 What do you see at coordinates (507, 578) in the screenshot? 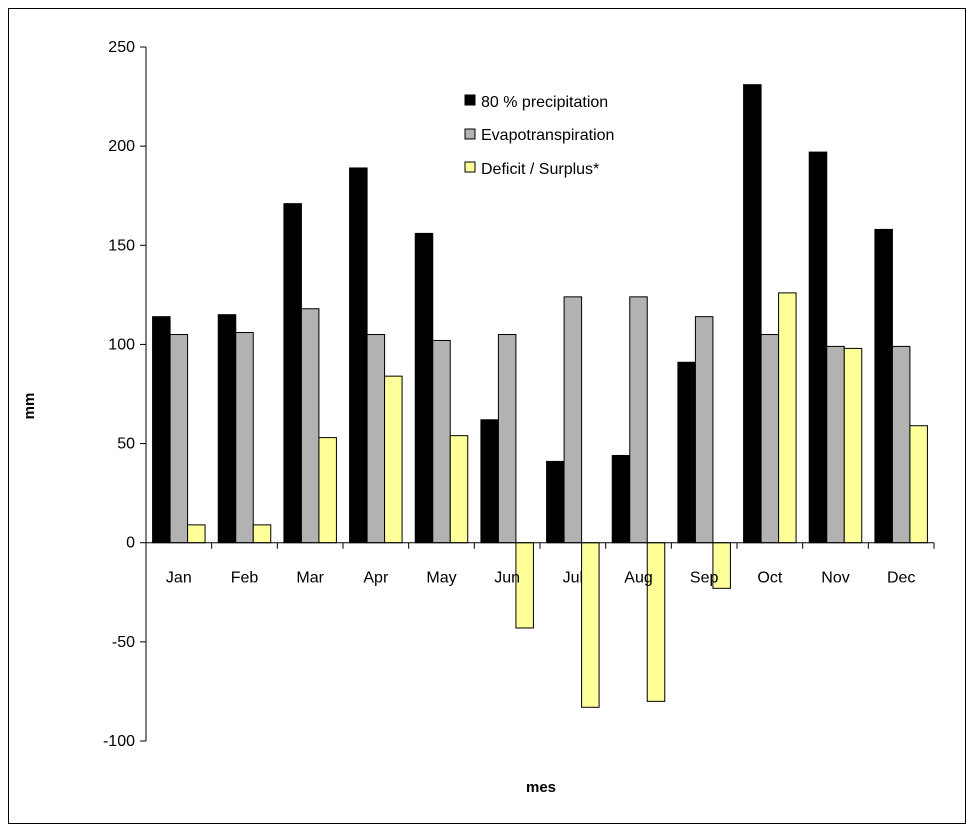
I see `x-tick-label: Jun` at bounding box center [507, 578].